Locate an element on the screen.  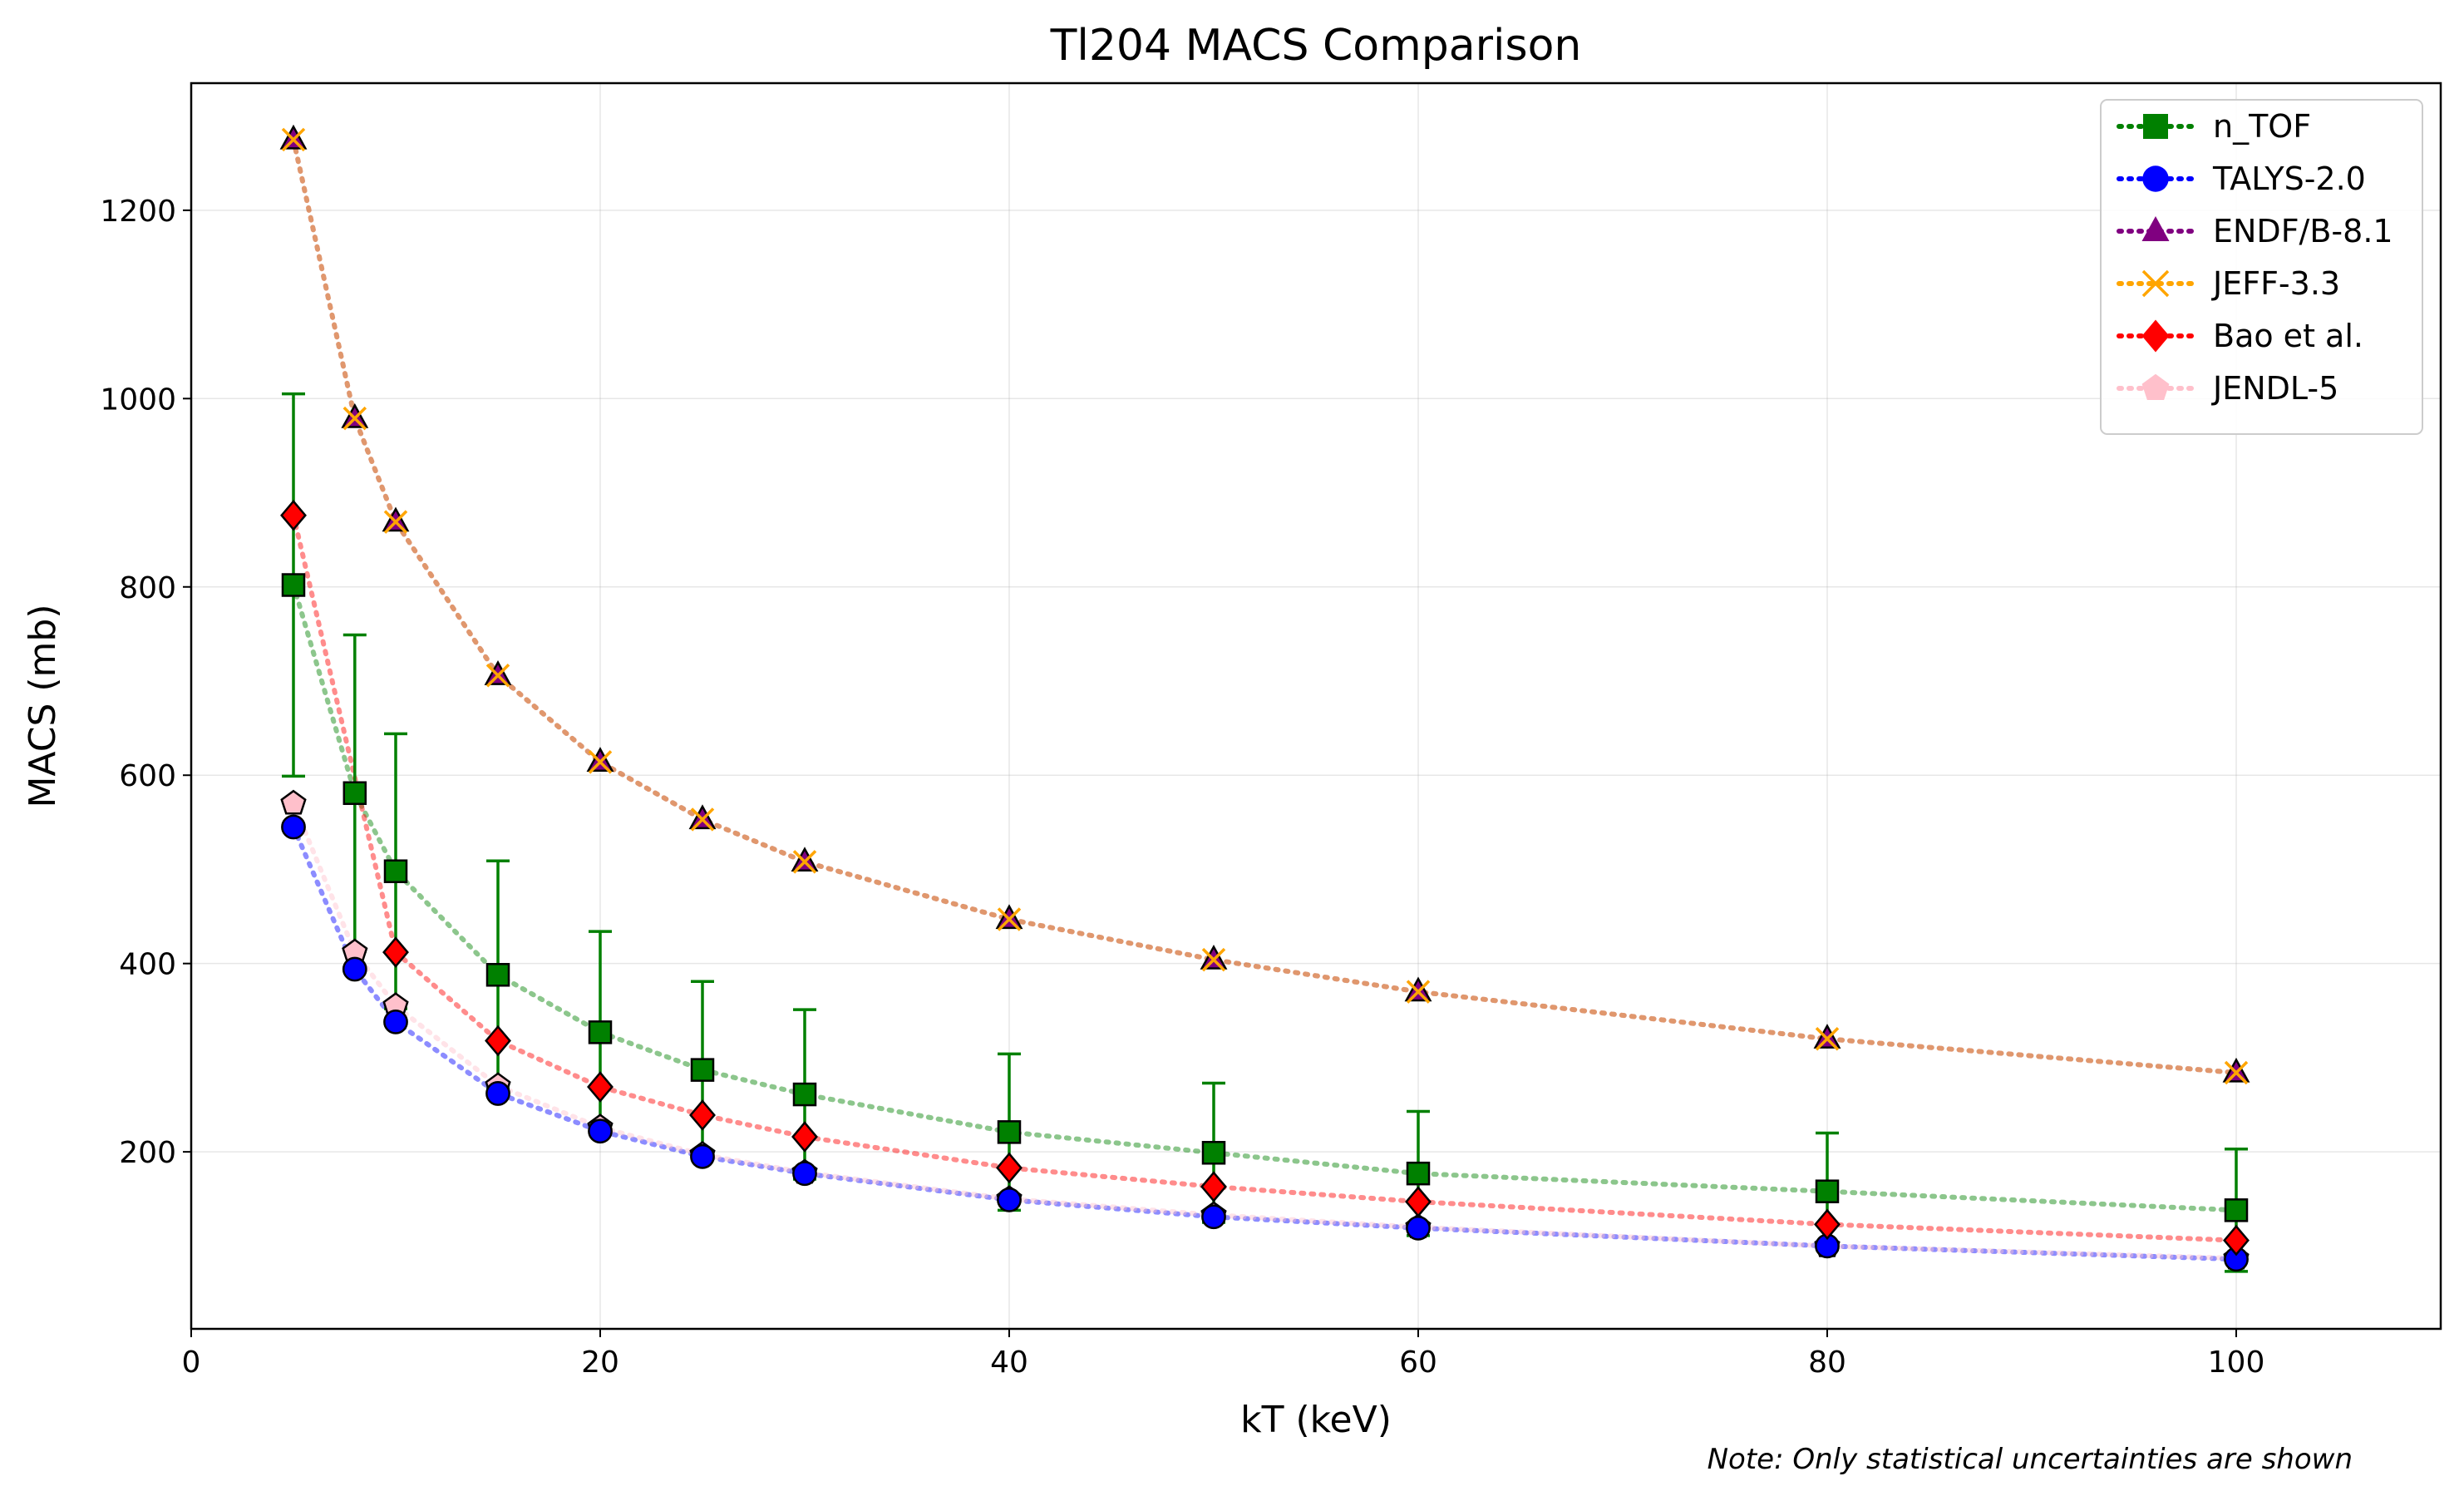
x-tick-label: 0 is located at coordinates (191, 1362).